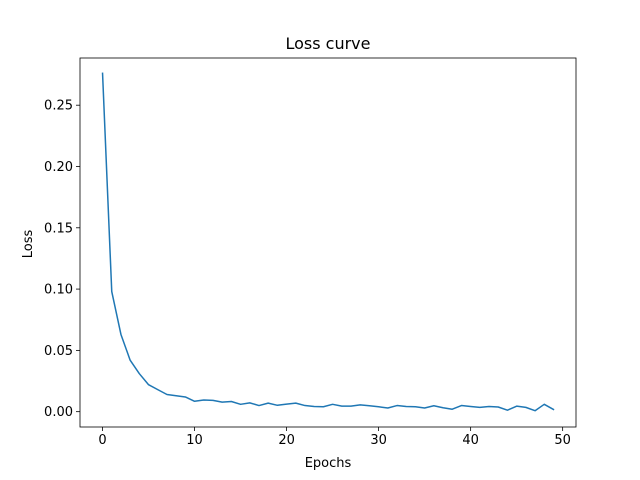  What do you see at coordinates (328, 463) in the screenshot?
I see `x-axis-label: Epochs` at bounding box center [328, 463].